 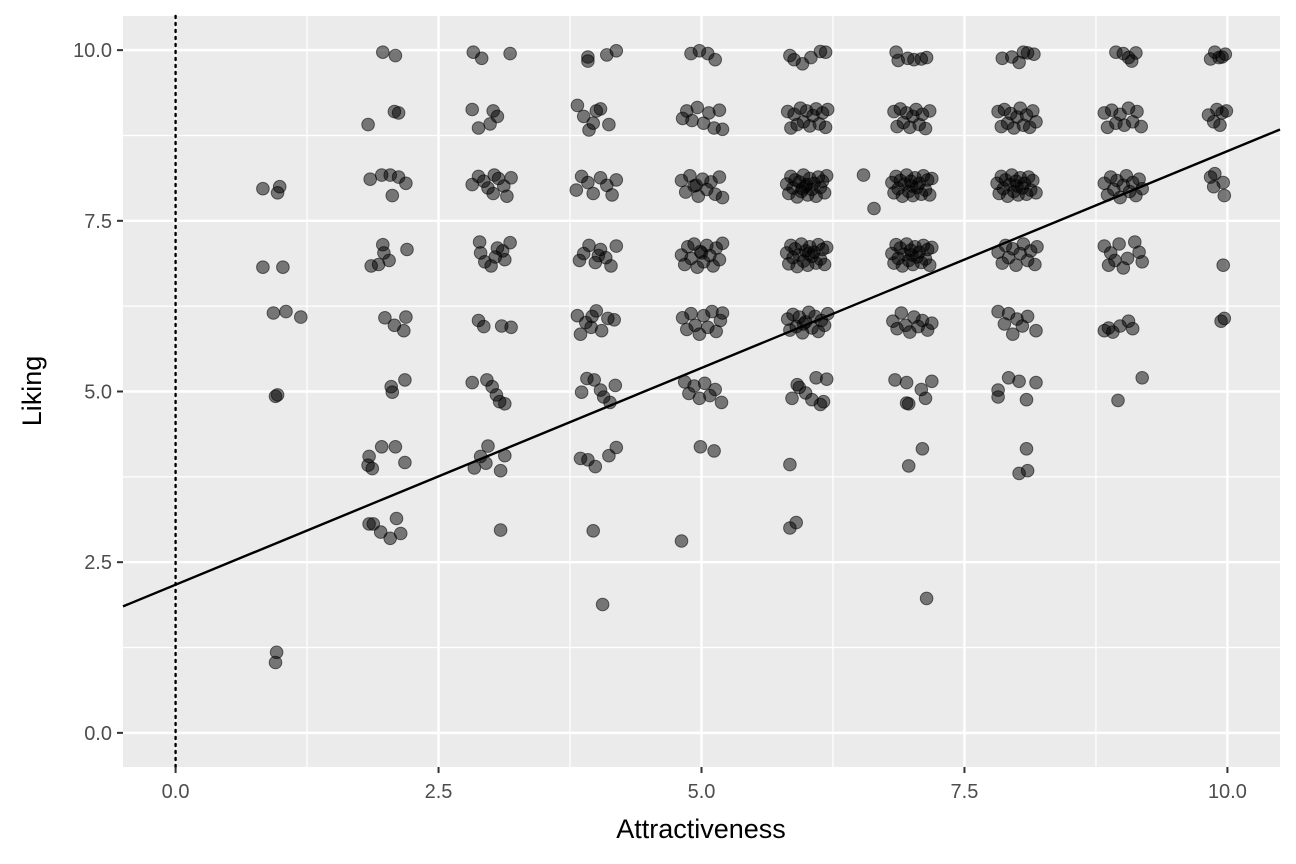 What do you see at coordinates (439, 792) in the screenshot?
I see `x-tick-label: 2.5` at bounding box center [439, 792].